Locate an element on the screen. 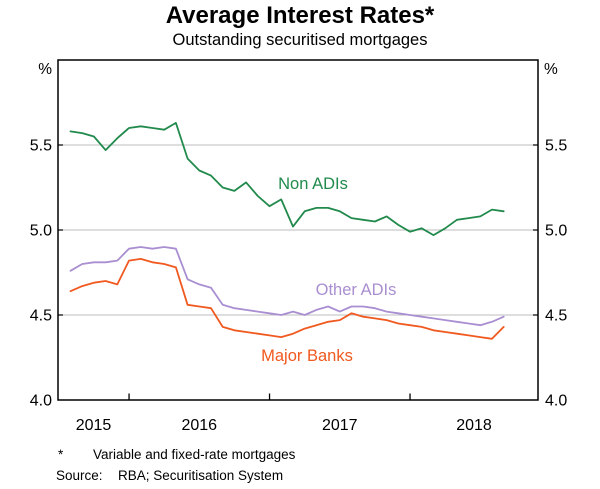 This screenshot has height=489, width=600. chart-subtitle: Outstanding securitised mortgages is located at coordinates (300, 40).